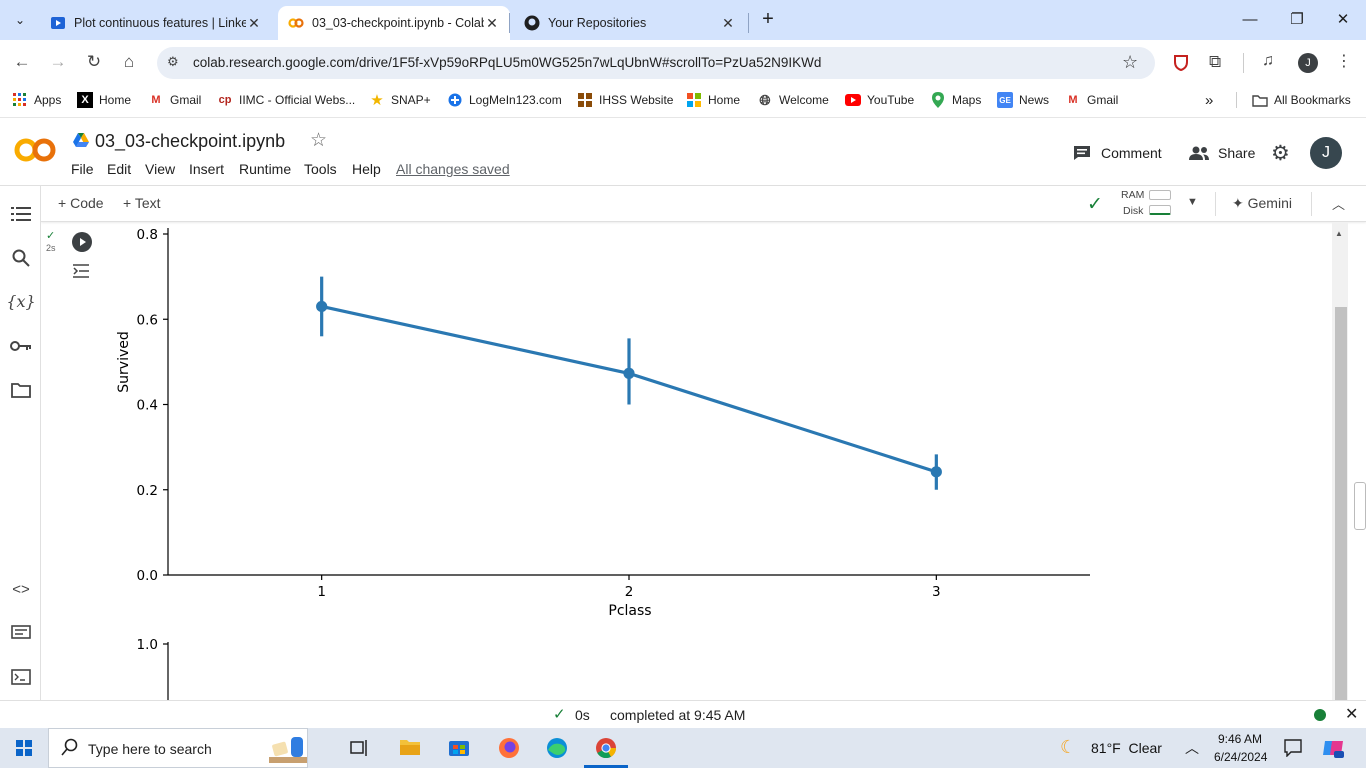 The width and height of the screenshot is (1366, 770). What do you see at coordinates (82, 242) in the screenshot?
I see `run-cell-button` at bounding box center [82, 242].